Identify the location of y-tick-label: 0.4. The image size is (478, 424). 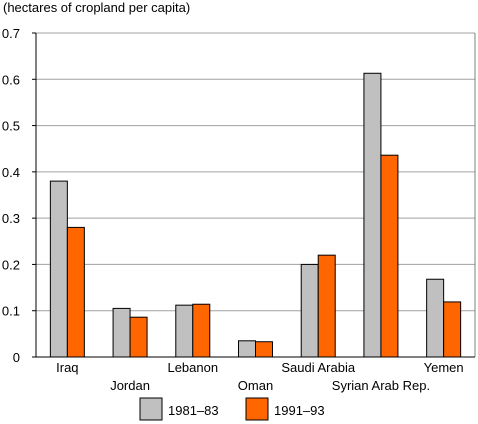
(11, 172).